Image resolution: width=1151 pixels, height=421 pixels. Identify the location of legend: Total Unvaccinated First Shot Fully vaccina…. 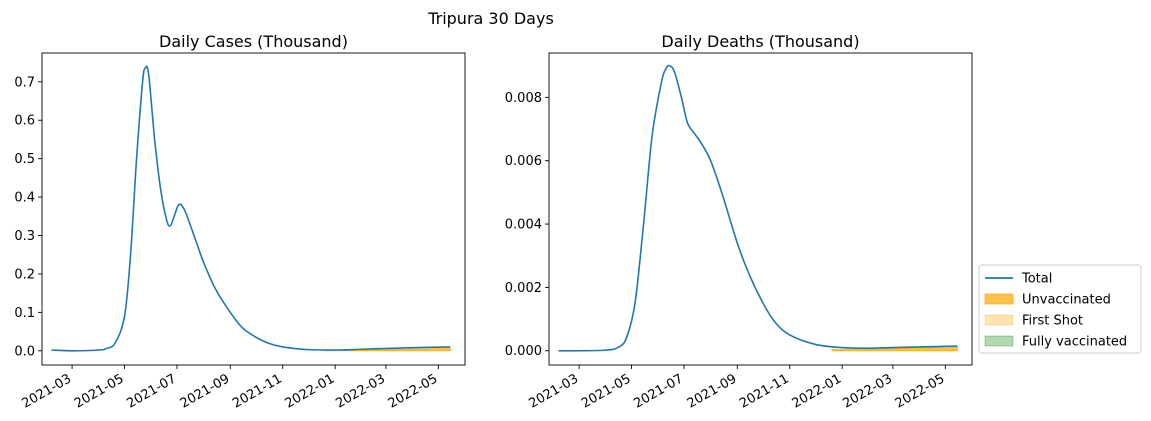
(1060, 309).